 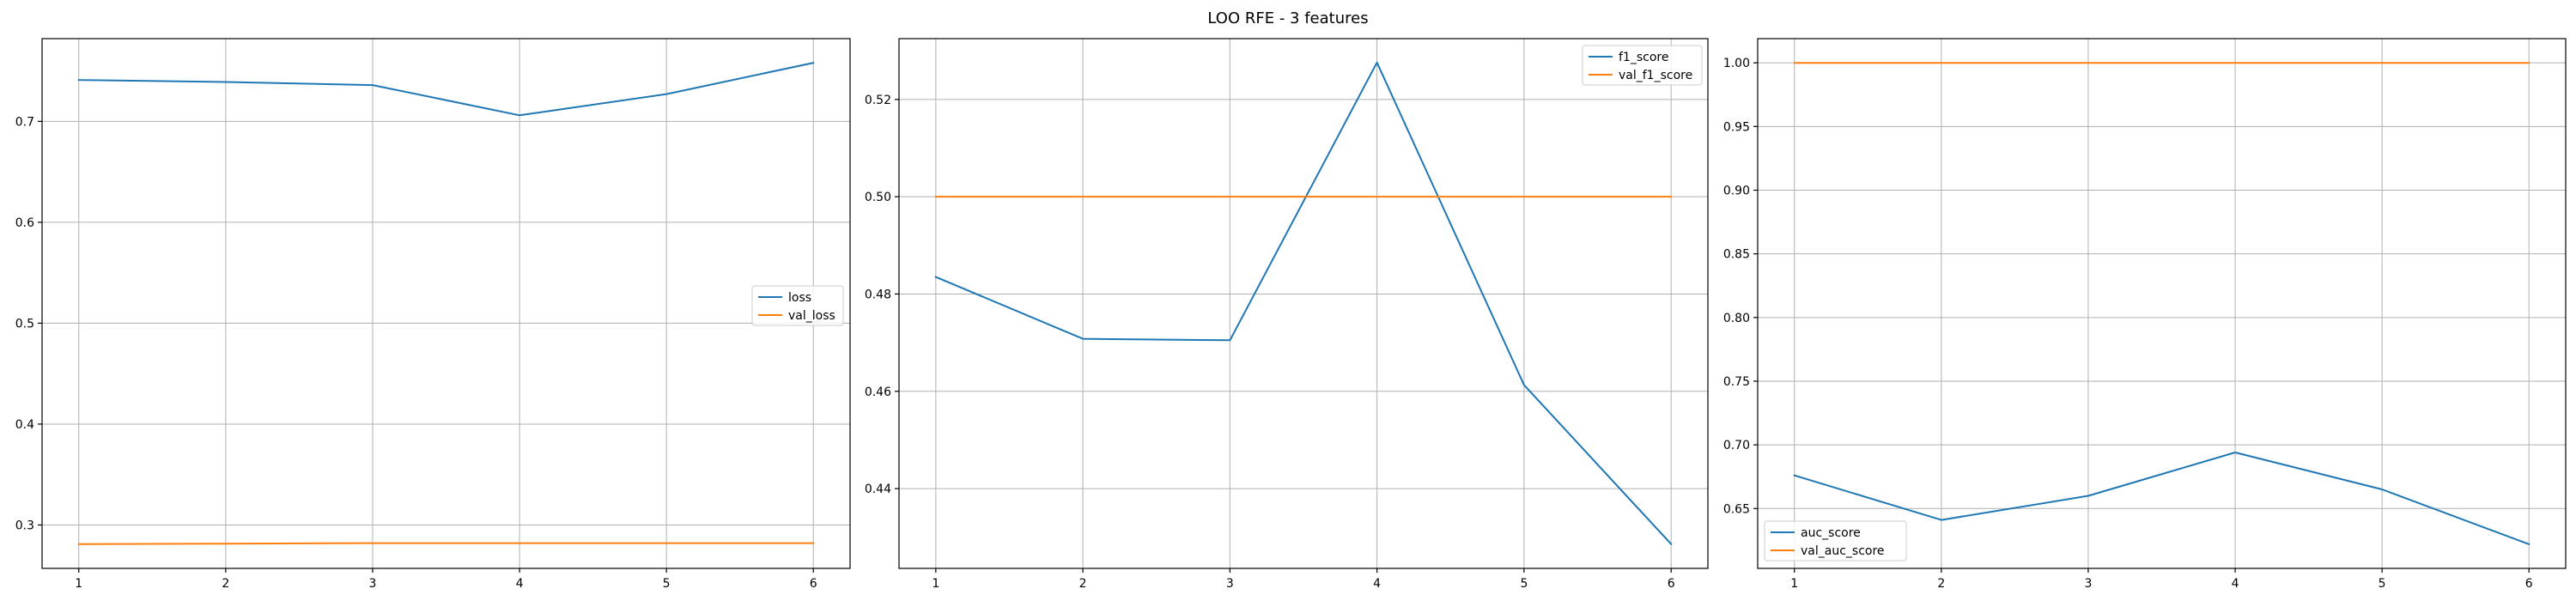 I want to click on y-tick-label: 0.7, so click(x=25, y=122).